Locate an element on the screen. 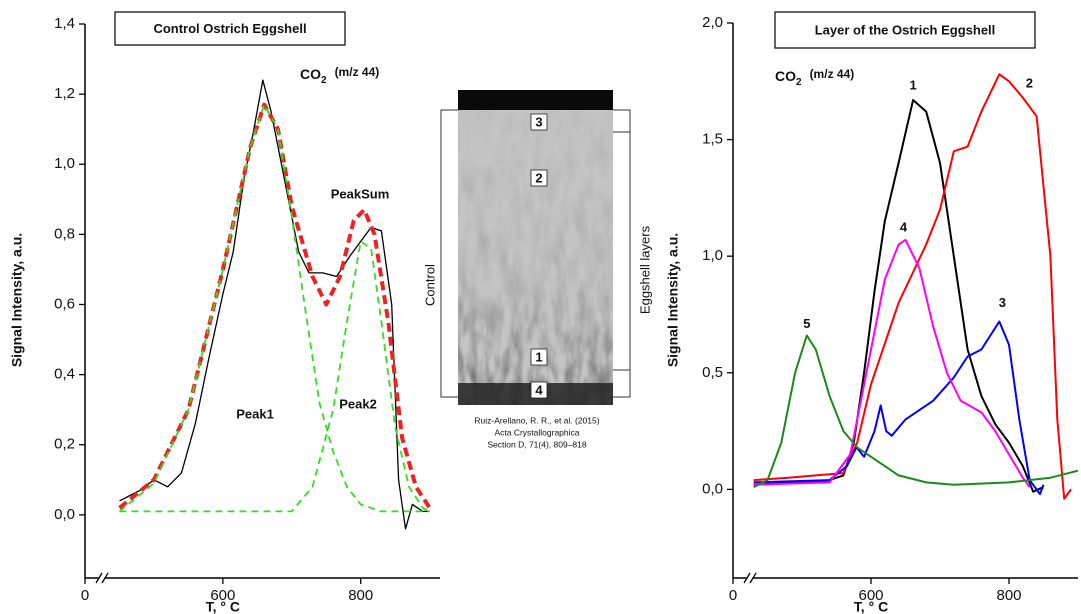 The image size is (1081, 614). layer-label: 3 is located at coordinates (538, 121).